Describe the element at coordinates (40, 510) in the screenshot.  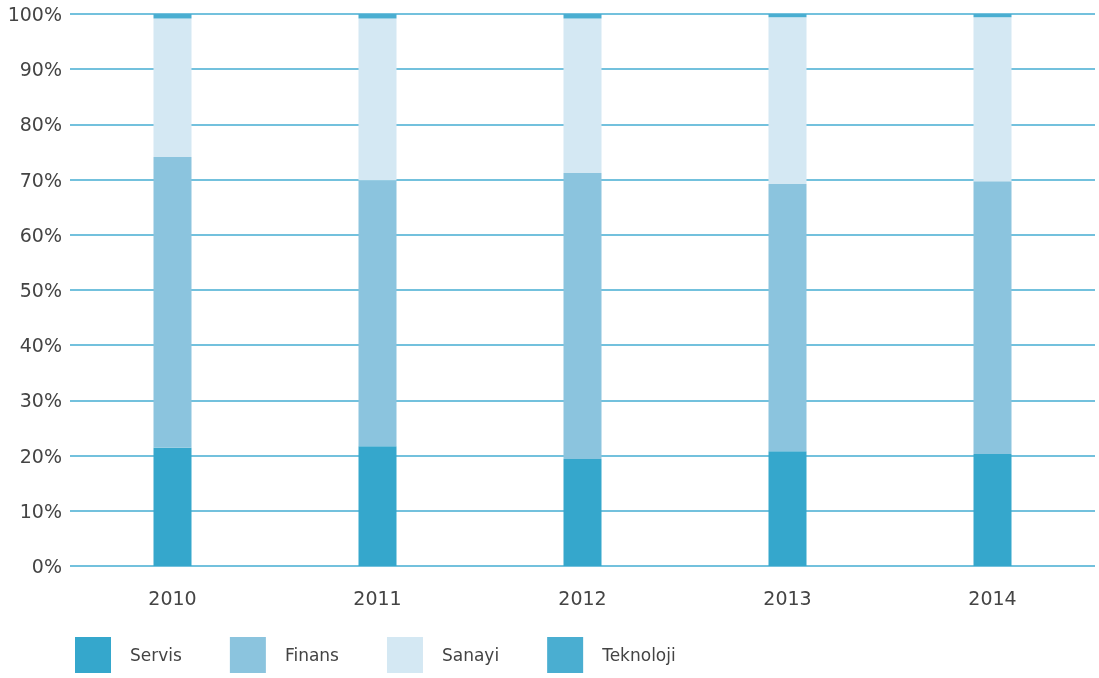
I see `y-tick-label: 10%` at that location.